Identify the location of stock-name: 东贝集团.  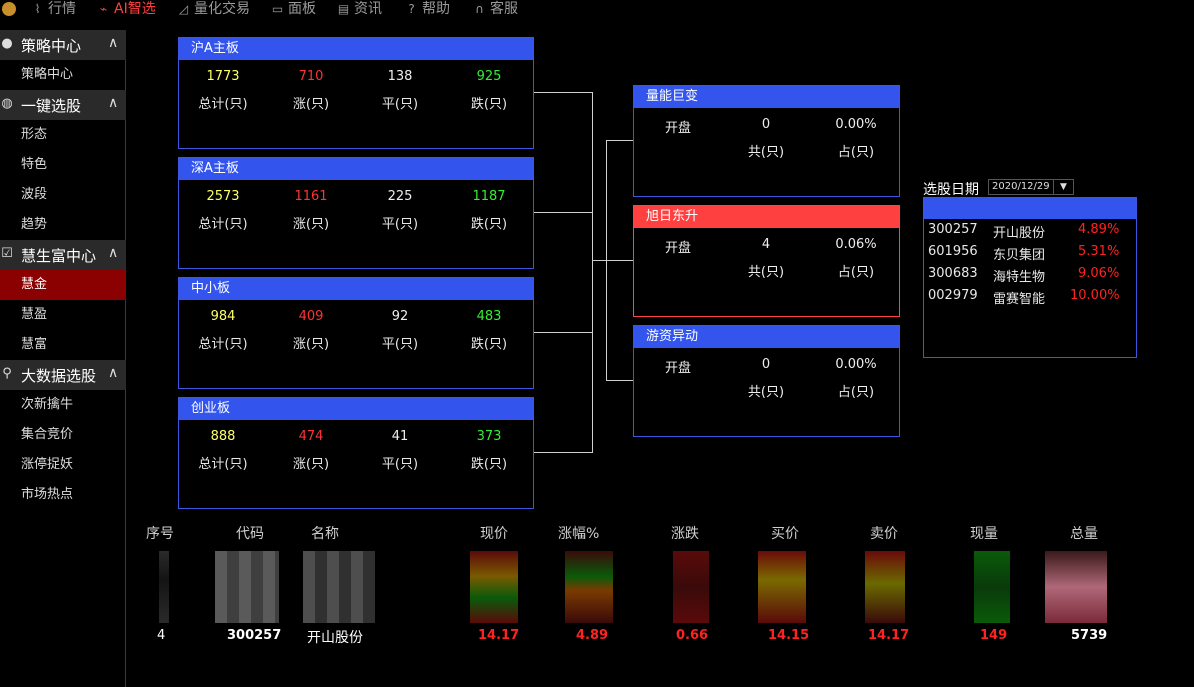
(1019, 255).